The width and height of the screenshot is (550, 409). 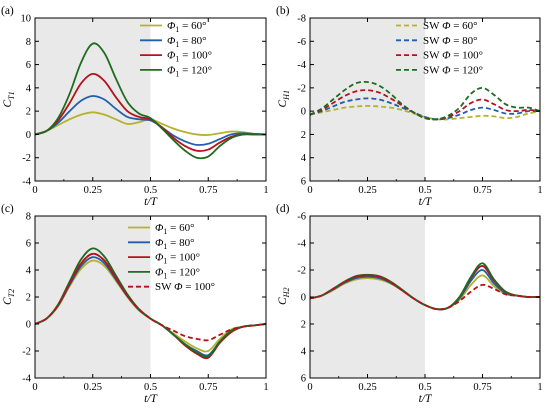 What do you see at coordinates (450, 41) in the screenshot?
I see `legend-entry: SW Φ = 80°` at bounding box center [450, 41].